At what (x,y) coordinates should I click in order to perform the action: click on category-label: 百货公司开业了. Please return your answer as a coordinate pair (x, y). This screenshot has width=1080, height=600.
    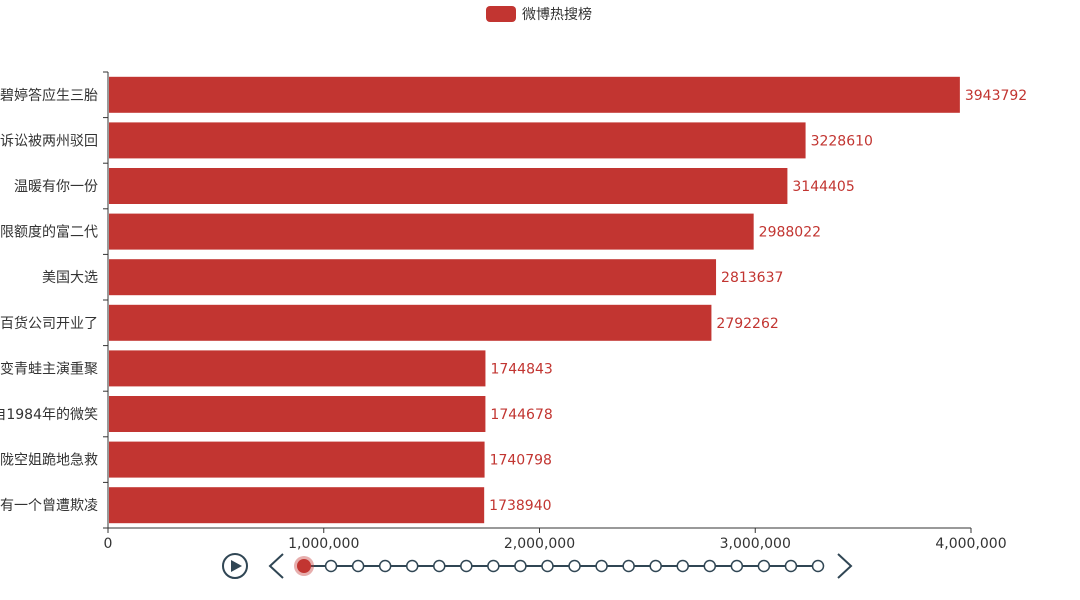
    Looking at the image, I should click on (49, 323).